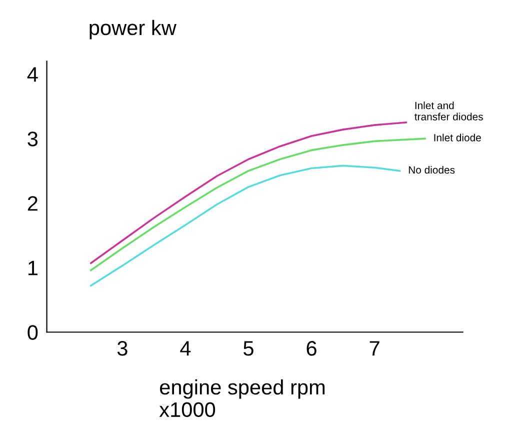 The height and width of the screenshot is (437, 520). Describe the element at coordinates (33, 268) in the screenshot. I see `y-tick-label: 1` at that location.